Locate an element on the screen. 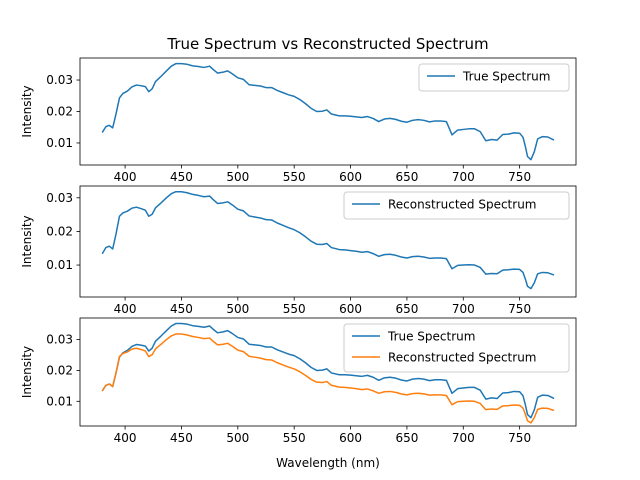  legend: Reconstructed Spectrum is located at coordinates (456, 205).